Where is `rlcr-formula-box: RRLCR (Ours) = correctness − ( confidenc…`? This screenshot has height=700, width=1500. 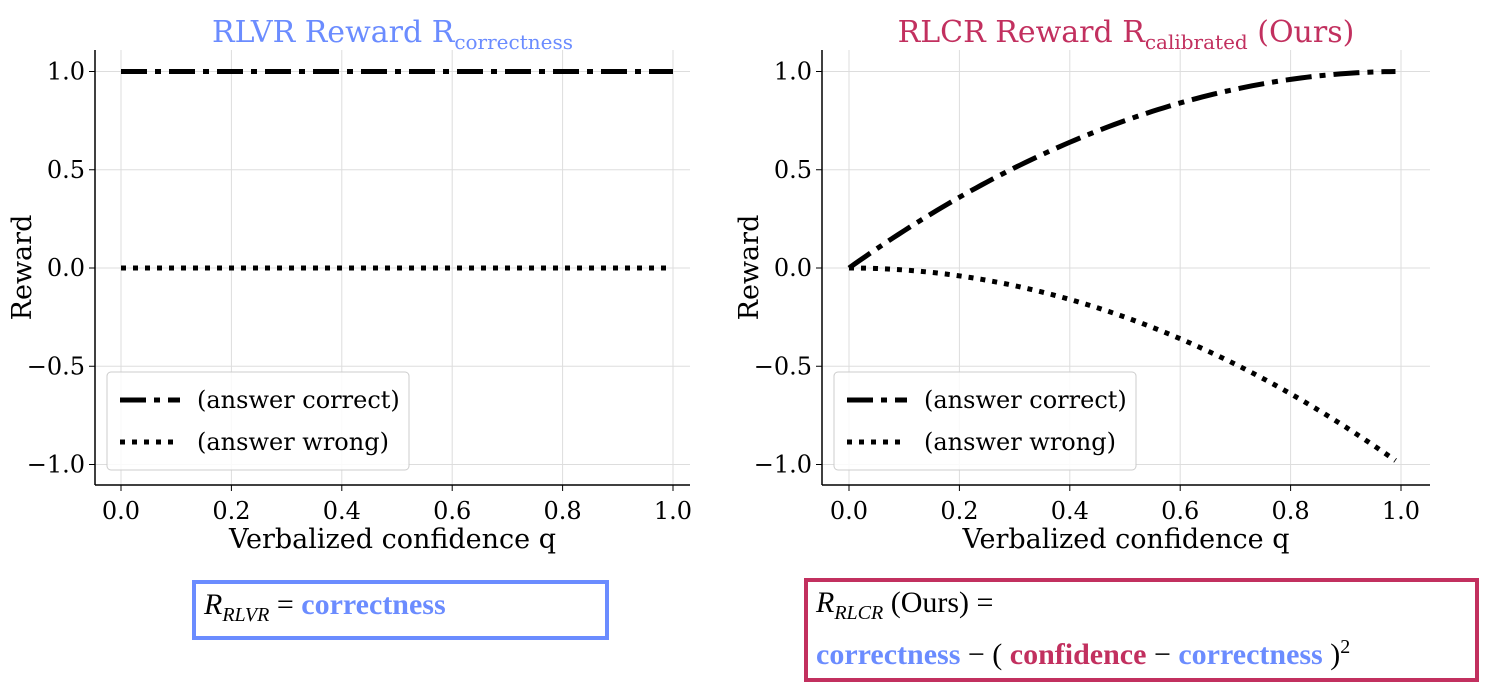 rlcr-formula-box: RRLCR (Ours) = correctness − ( confidenc… is located at coordinates (1141, 630).